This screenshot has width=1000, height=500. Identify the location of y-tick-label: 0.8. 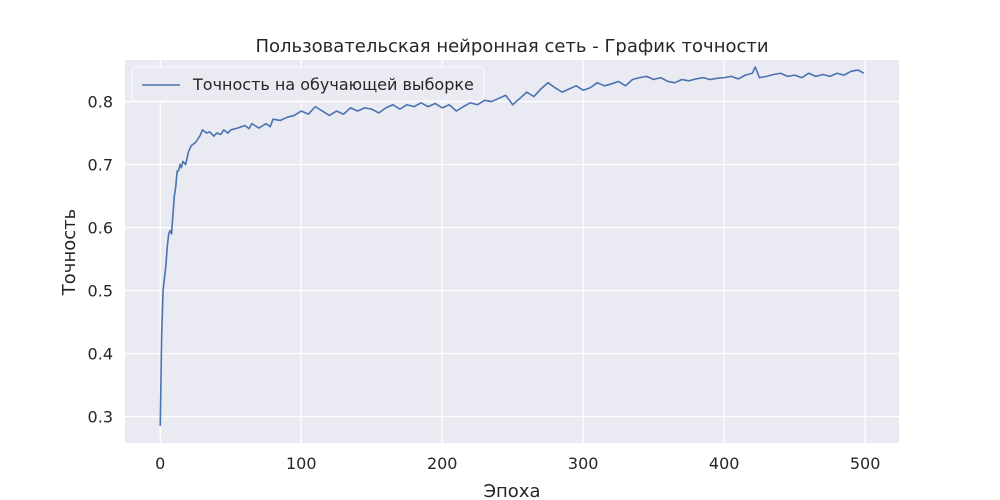
(100, 102).